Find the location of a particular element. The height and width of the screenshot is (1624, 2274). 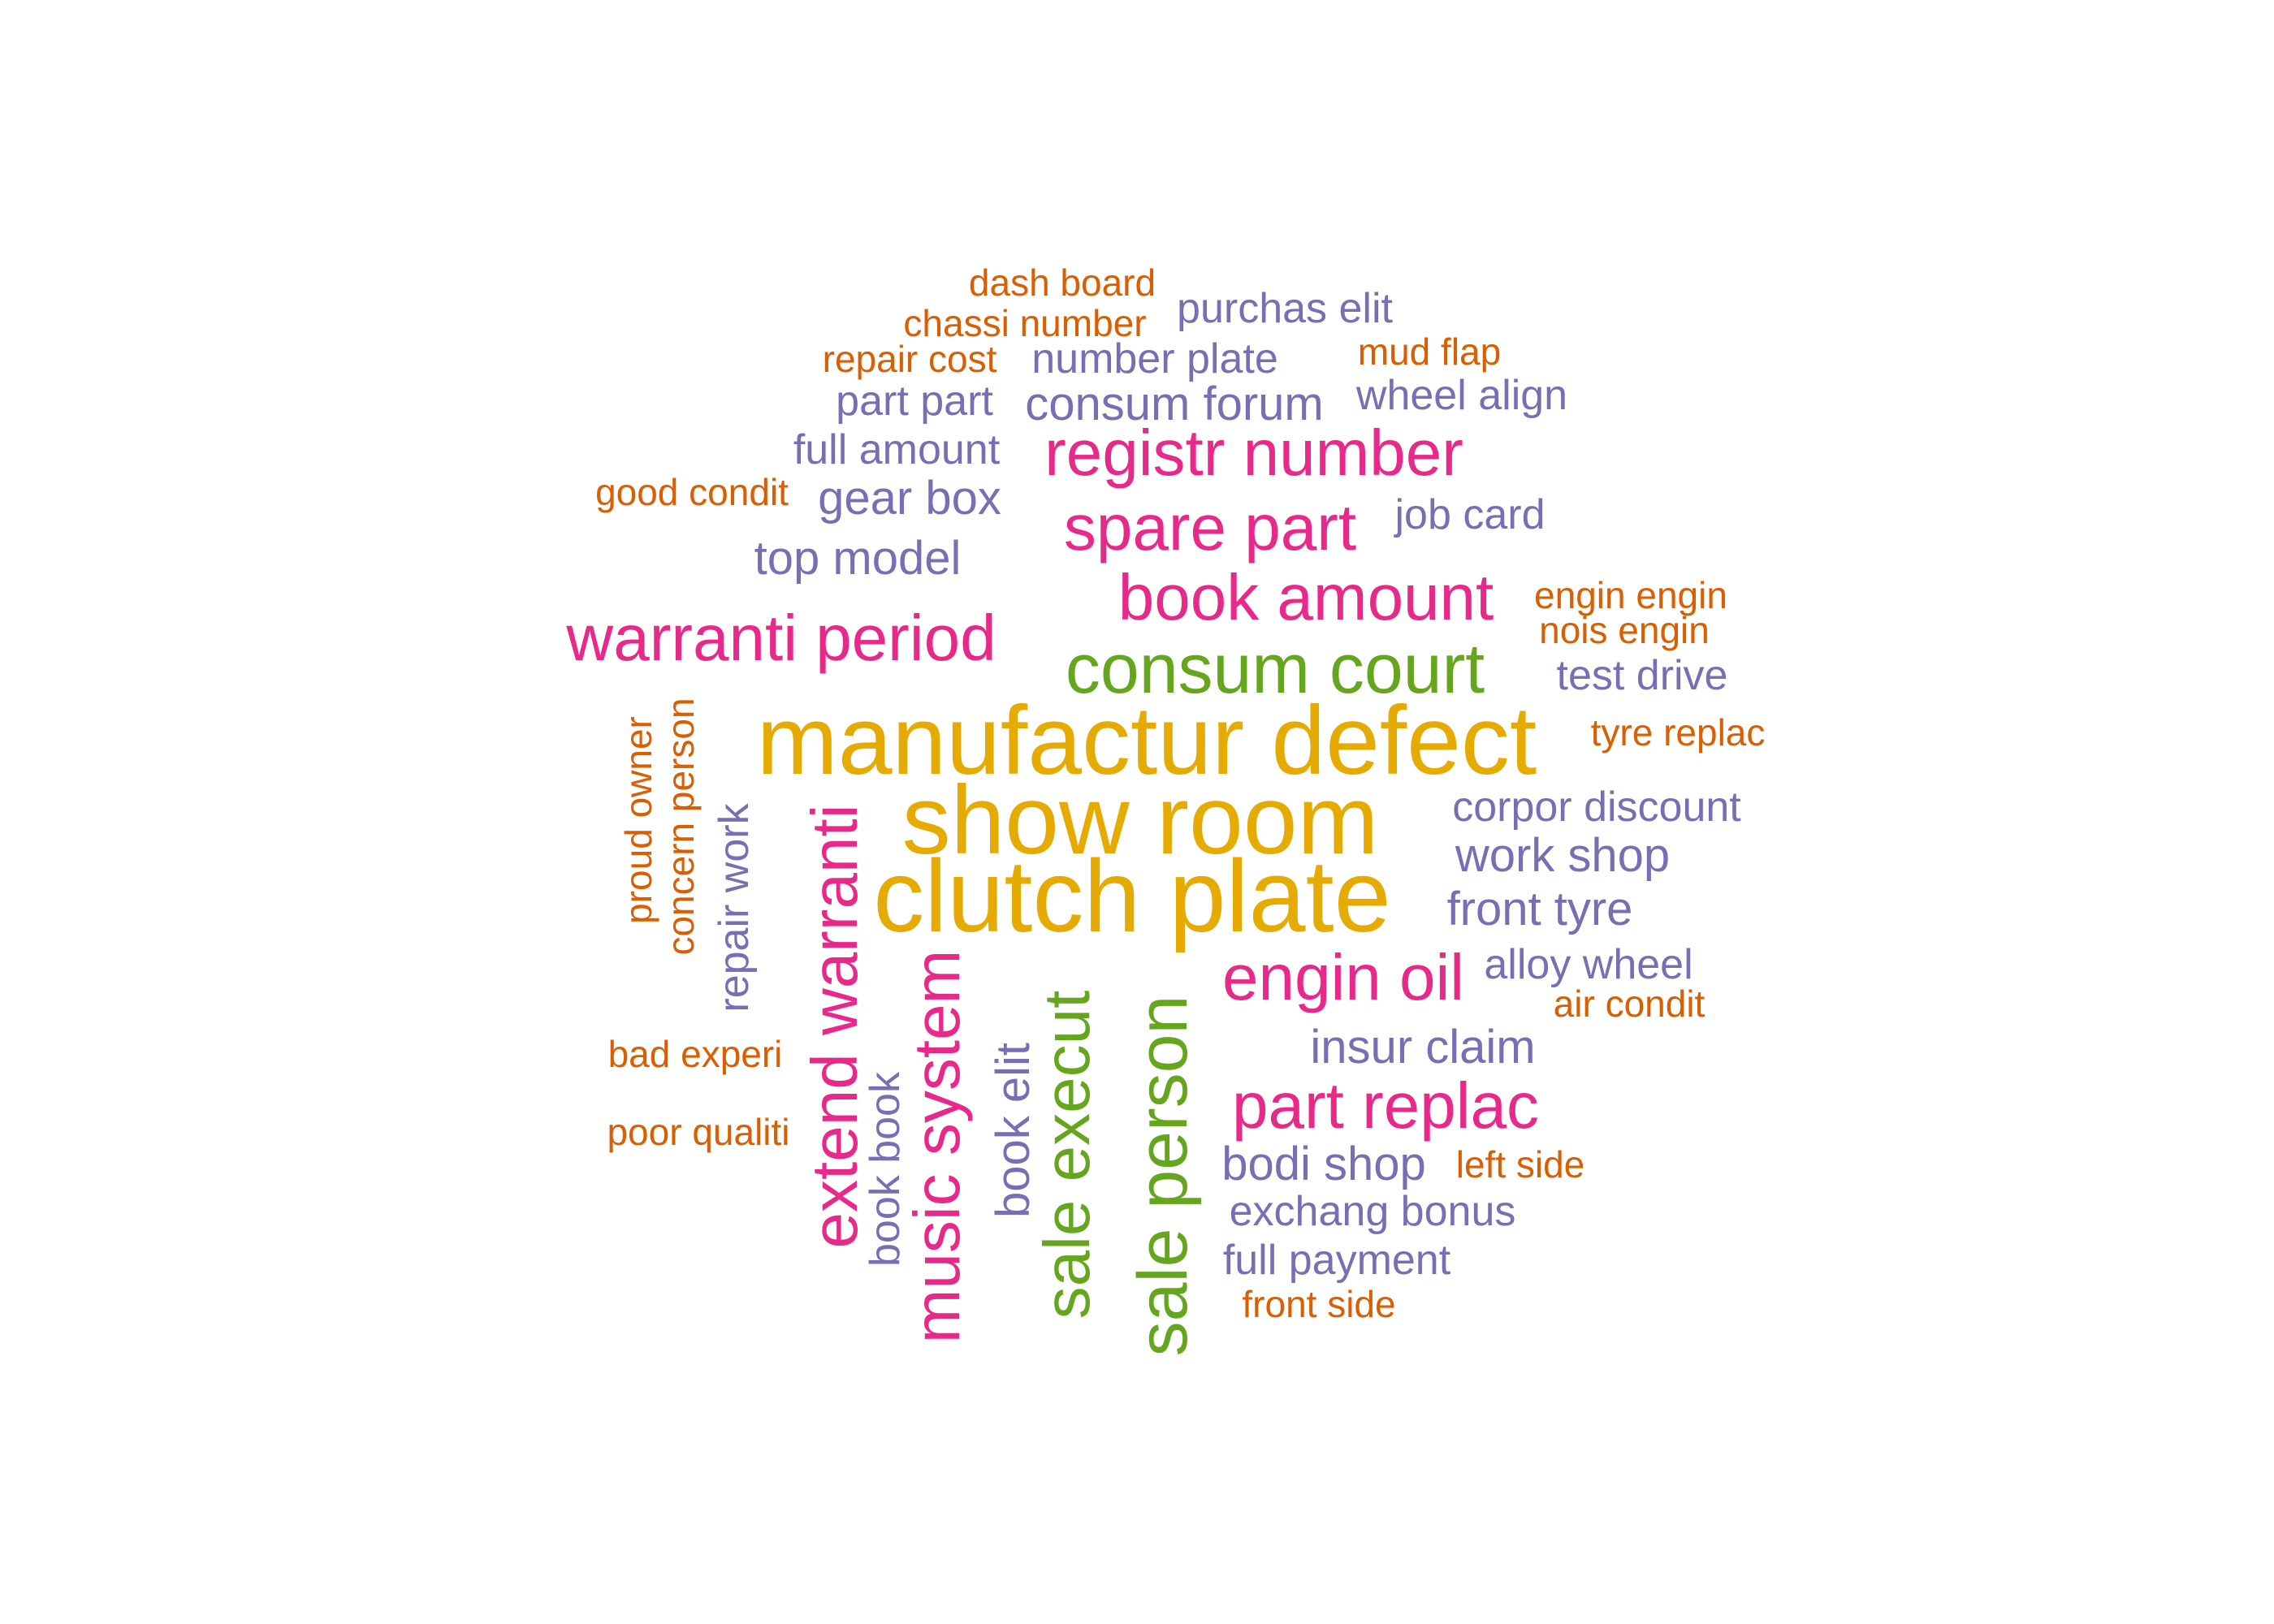

word-full-amount: full amount is located at coordinates (897, 449).